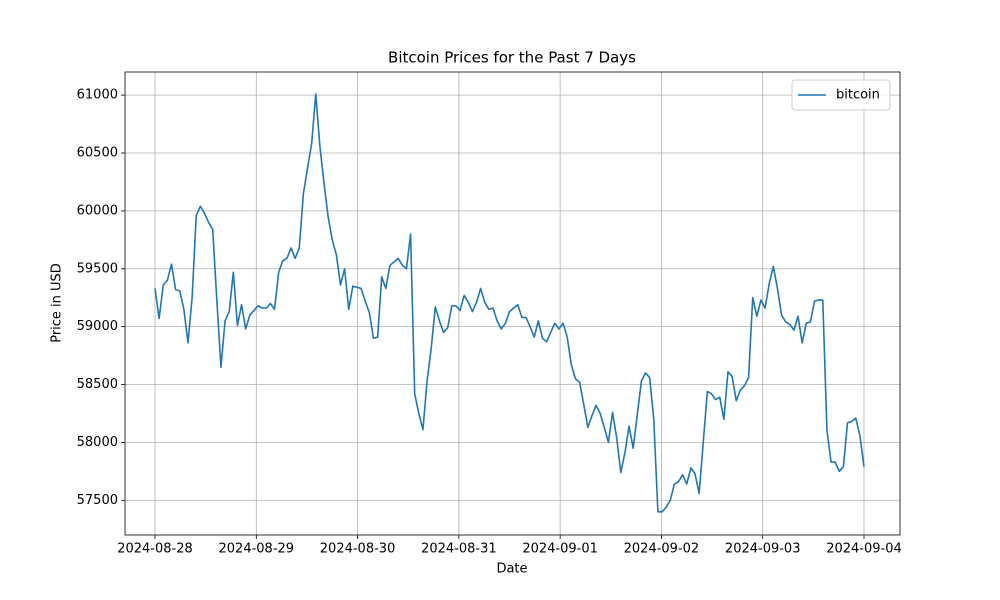 Image resolution: width=1000 pixels, height=600 pixels. I want to click on x-tick-label: 2024-09-03, so click(763, 549).